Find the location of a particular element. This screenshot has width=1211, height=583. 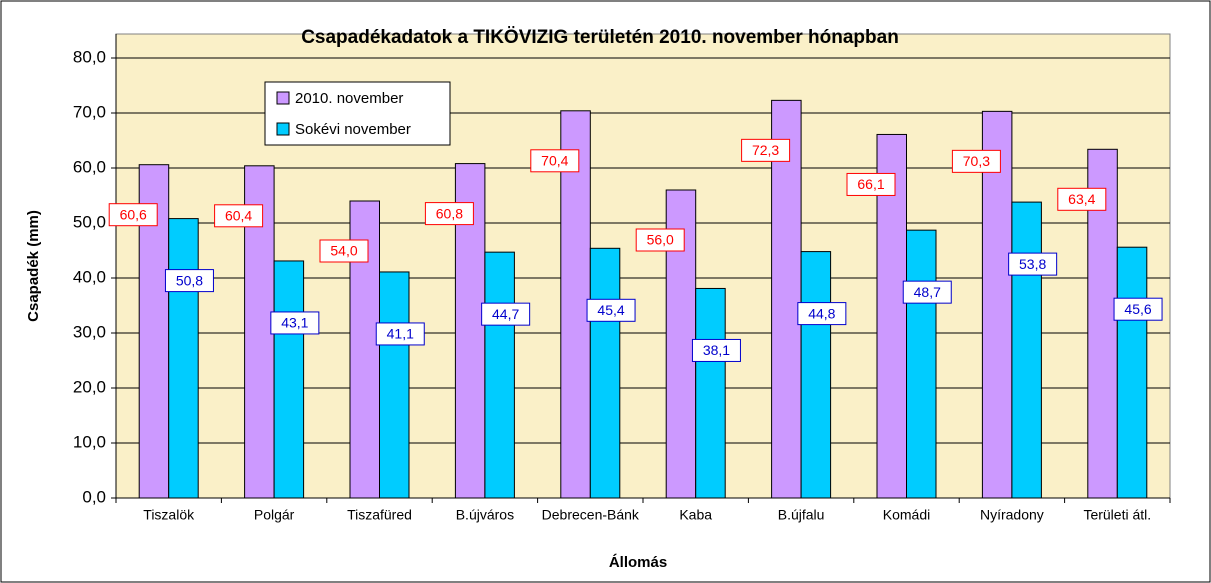

data-label-text: 45,4 is located at coordinates (610, 310).